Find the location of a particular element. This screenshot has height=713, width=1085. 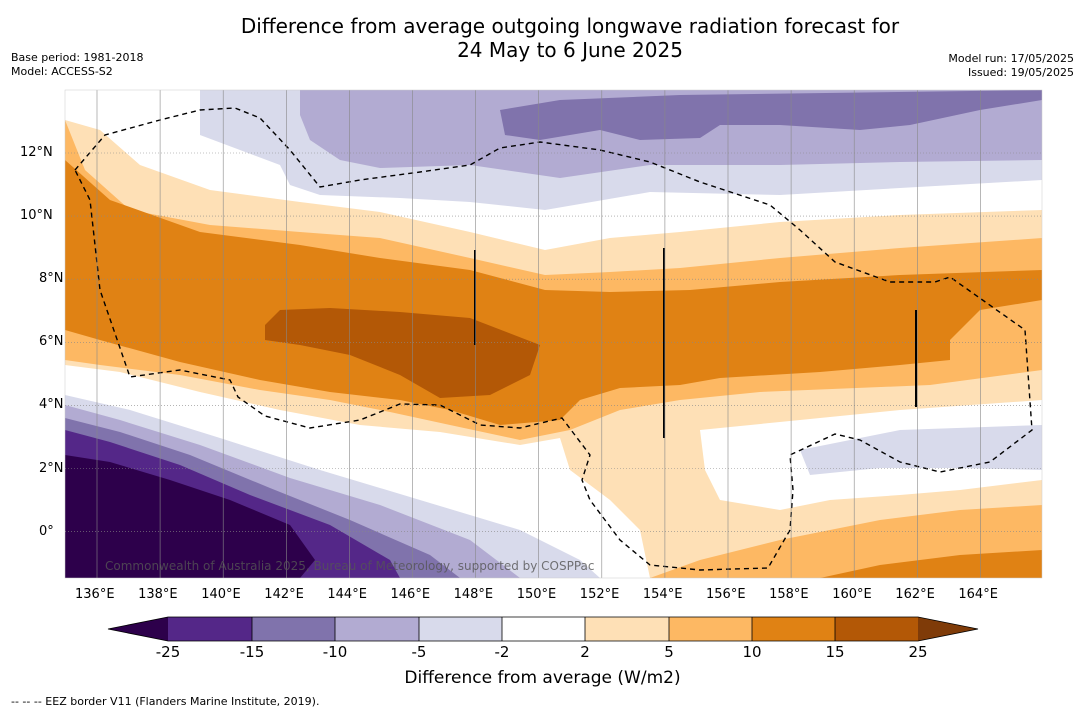

colorbar-extend-max is located at coordinates (948, 629).